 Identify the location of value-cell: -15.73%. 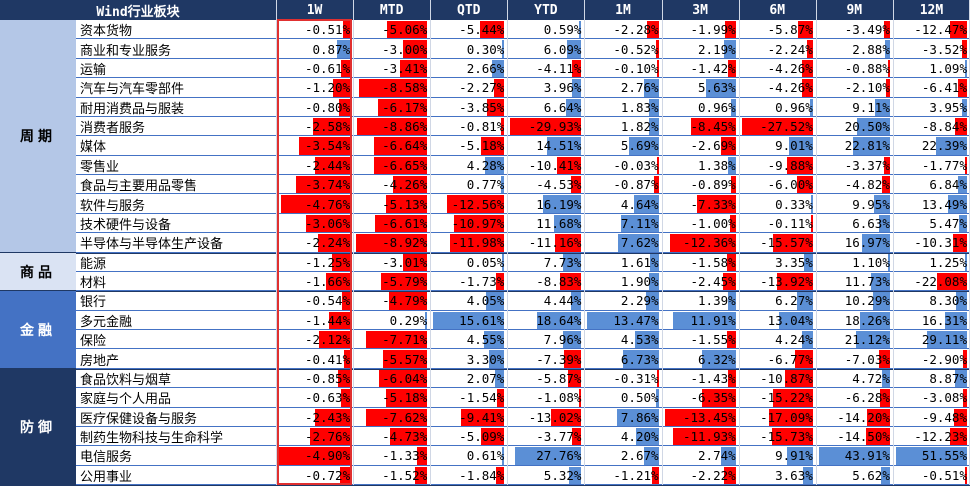
(777, 436).